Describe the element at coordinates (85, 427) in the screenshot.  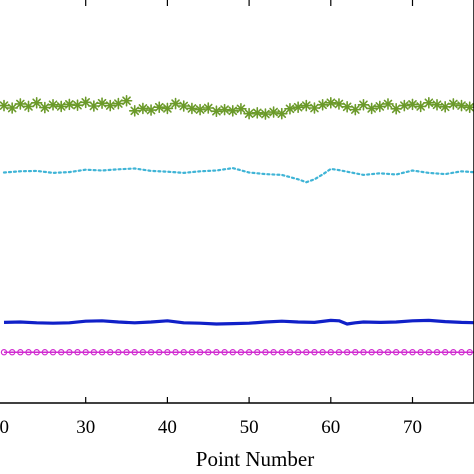
I see `x-tick-label: 30` at that location.